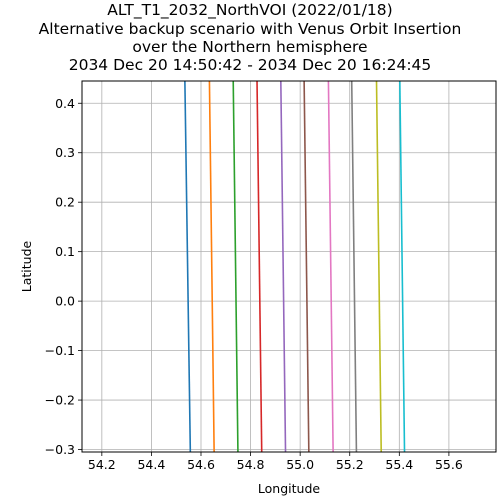 The width and height of the screenshot is (500, 500). I want to click on x-tick-label: 54.6, so click(201, 464).